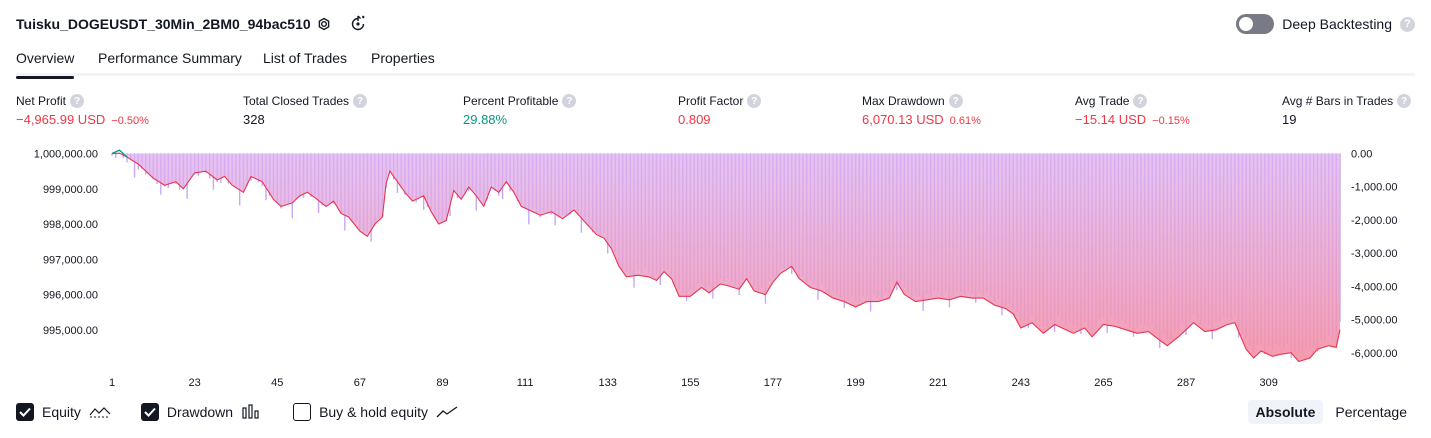 This screenshot has height=438, width=1431. What do you see at coordinates (360, 383) in the screenshot?
I see `x-tick-label: 67` at bounding box center [360, 383].